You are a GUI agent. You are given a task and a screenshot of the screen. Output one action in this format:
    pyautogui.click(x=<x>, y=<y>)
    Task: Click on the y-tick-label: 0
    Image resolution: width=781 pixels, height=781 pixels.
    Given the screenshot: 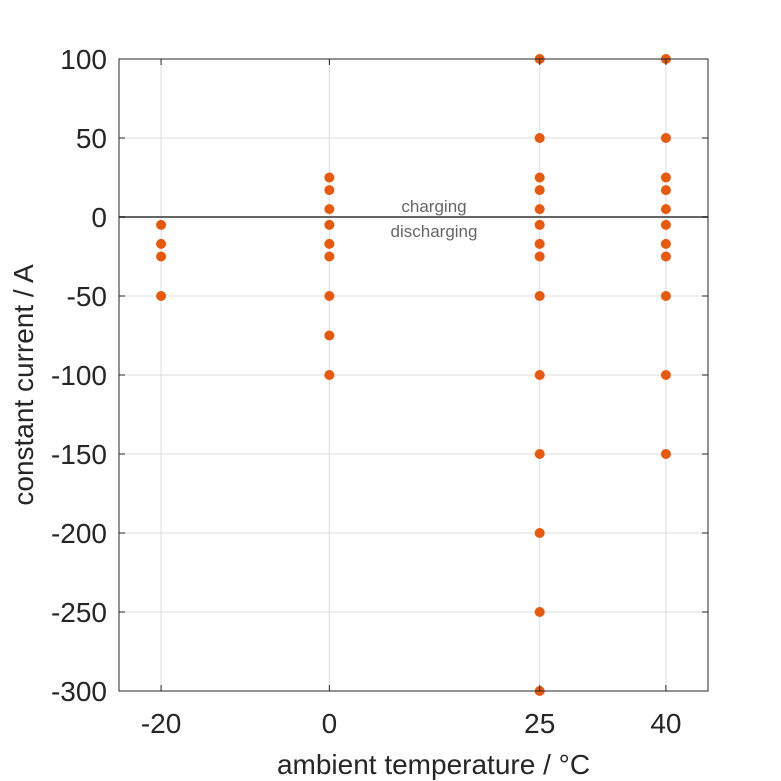 What is the action you would take?
    pyautogui.click(x=99, y=217)
    